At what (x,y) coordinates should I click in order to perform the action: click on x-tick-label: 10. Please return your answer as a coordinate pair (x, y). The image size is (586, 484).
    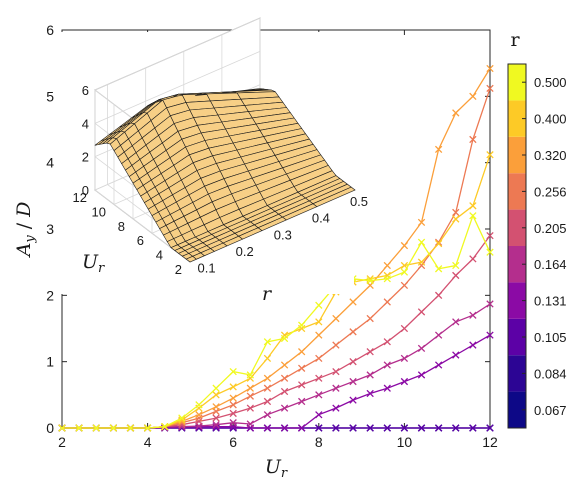
    Looking at the image, I should click on (405, 442).